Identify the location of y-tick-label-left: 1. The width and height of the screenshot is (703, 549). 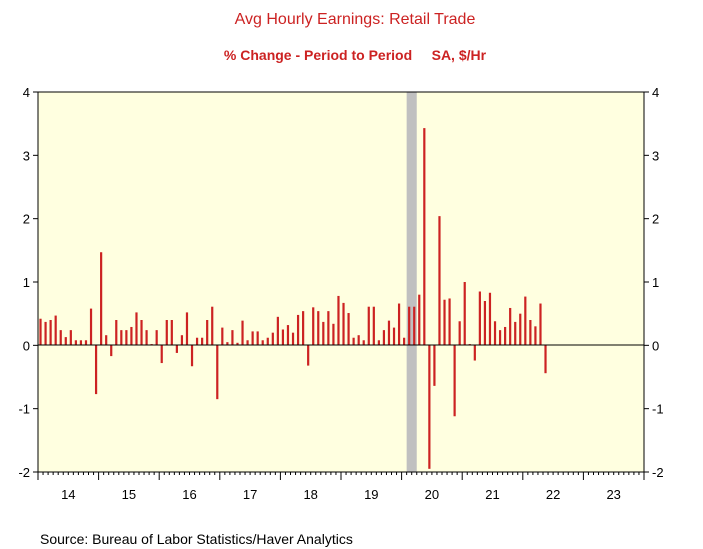
(26, 282).